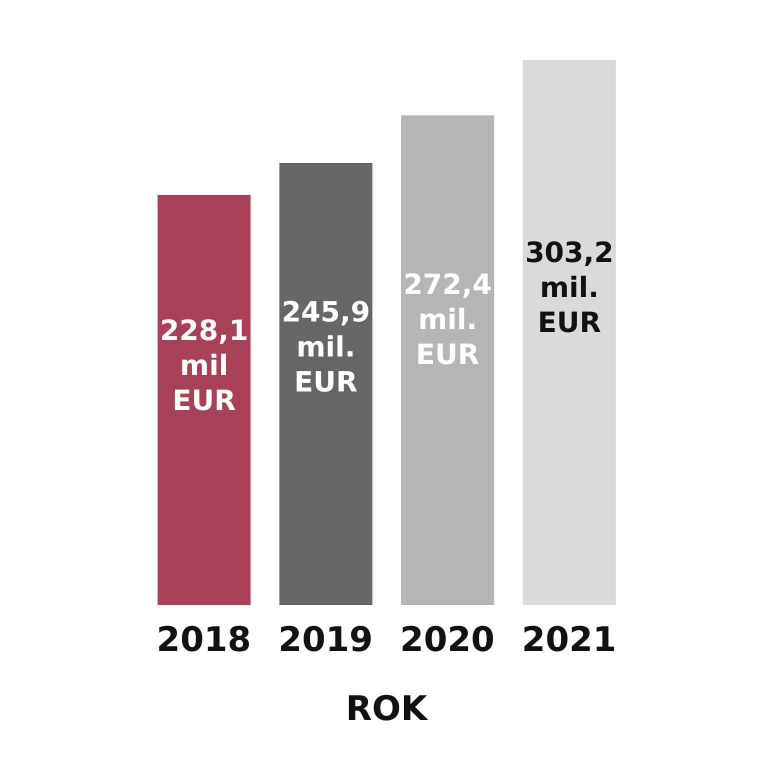 Image resolution: width=768 pixels, height=768 pixels. Describe the element at coordinates (387, 709) in the screenshot. I see `x-axis-title: ROK` at that location.